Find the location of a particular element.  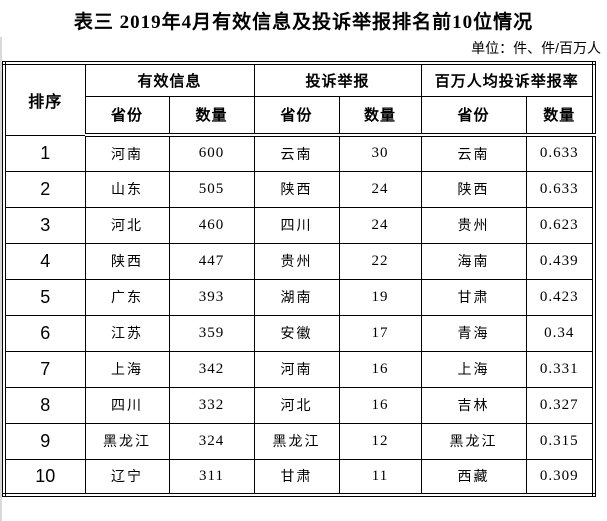

header-per-million-count: 数量 is located at coordinates (560, 116).